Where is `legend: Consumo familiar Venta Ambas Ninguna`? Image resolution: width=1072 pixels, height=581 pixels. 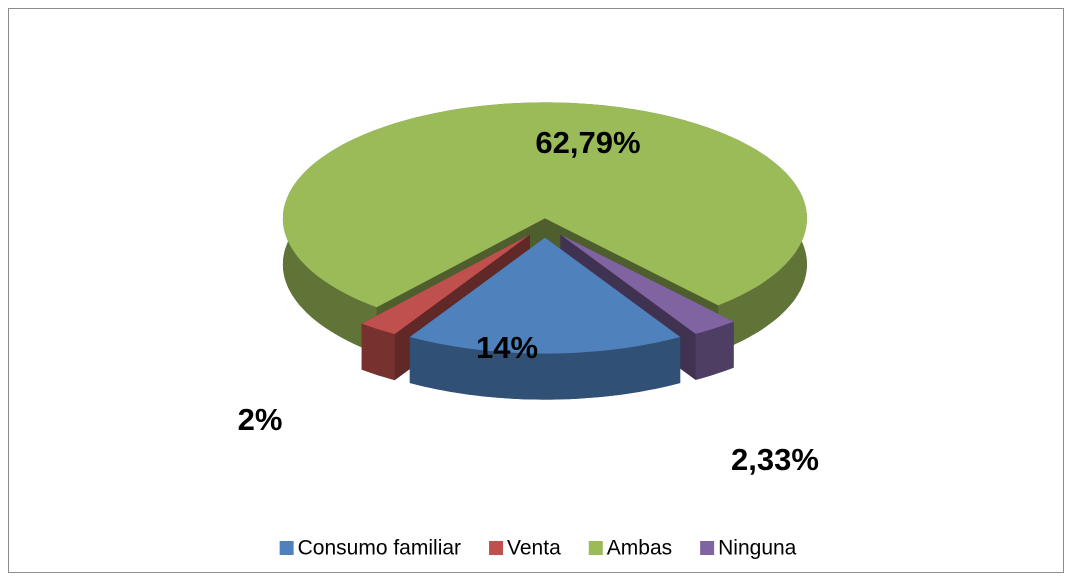
legend: Consumo familiar Venta Ambas Ninguna is located at coordinates (538, 548).